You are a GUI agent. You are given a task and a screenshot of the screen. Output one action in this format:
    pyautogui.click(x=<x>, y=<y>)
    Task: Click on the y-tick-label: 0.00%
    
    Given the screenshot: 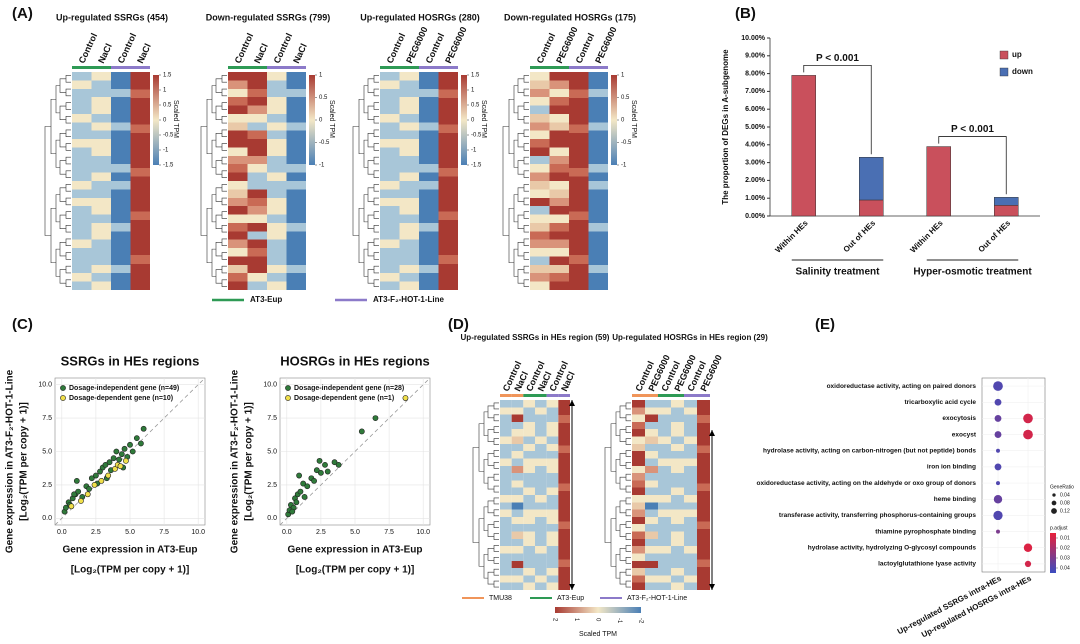 What is the action you would take?
    pyautogui.click(x=755, y=216)
    